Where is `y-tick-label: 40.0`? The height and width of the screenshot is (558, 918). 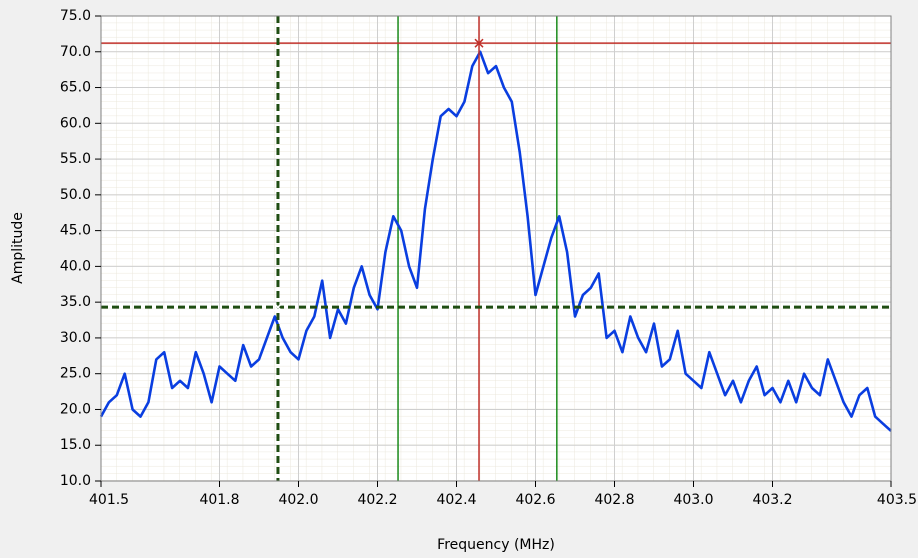
y-tick-label: 40.0 is located at coordinates (75, 266).